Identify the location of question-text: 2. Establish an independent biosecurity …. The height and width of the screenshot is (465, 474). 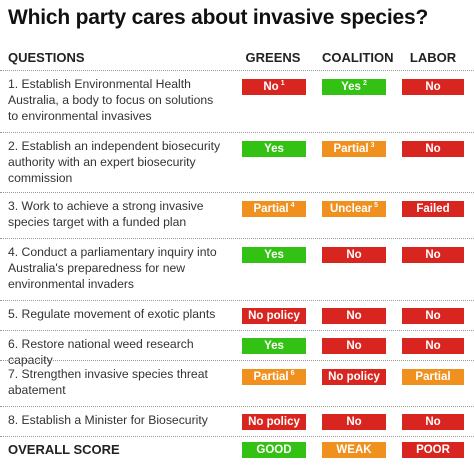
(114, 162).